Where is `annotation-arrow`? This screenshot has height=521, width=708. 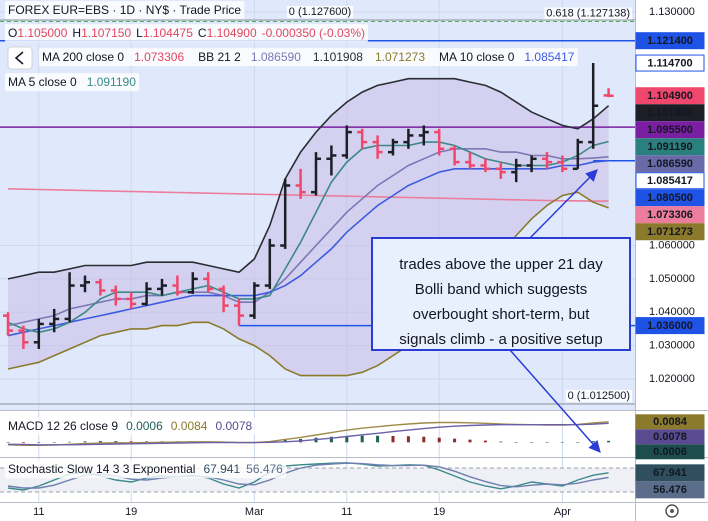
annotation-arrow is located at coordinates (555, 401).